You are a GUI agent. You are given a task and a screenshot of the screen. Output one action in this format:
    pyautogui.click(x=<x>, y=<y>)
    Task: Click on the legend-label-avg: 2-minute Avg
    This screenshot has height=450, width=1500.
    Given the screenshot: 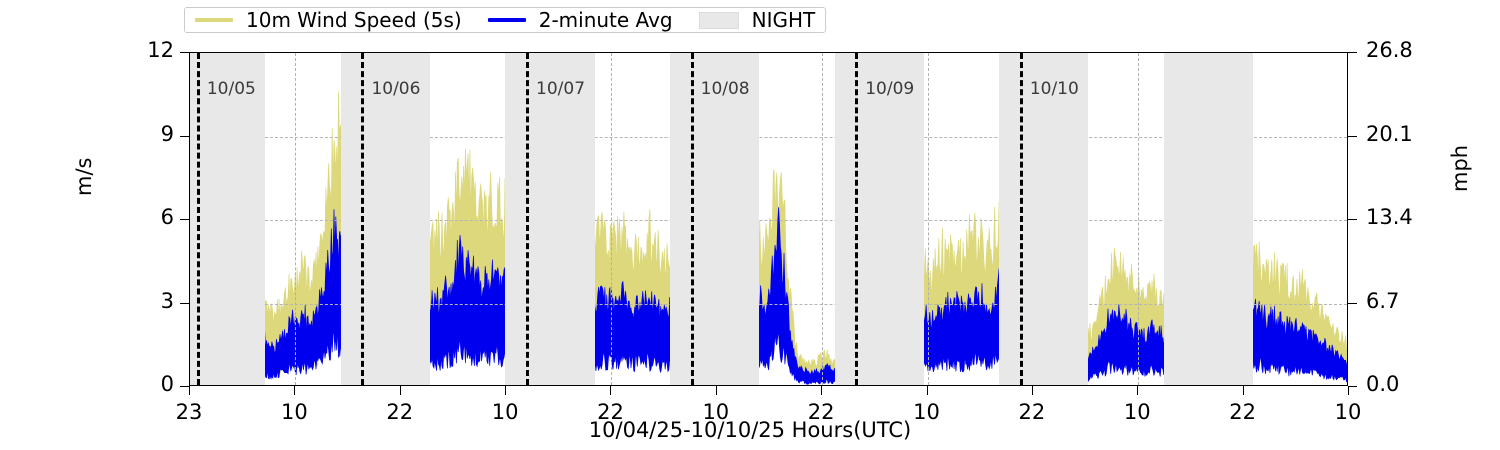 What is the action you would take?
    pyautogui.click(x=605, y=20)
    